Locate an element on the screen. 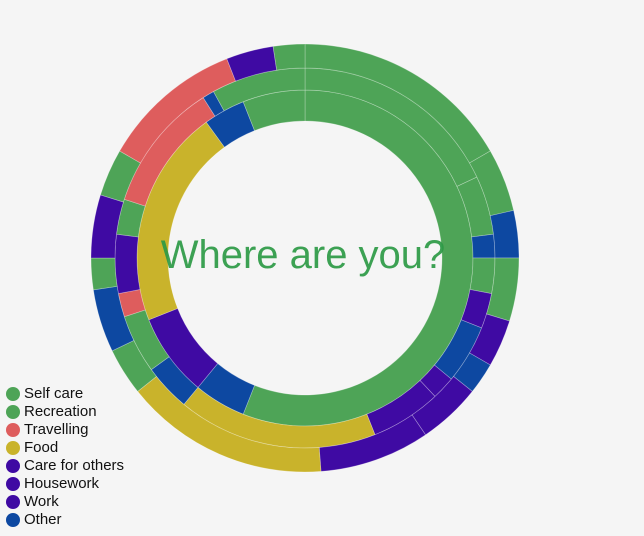  legend-label: Other is located at coordinates (43, 519).